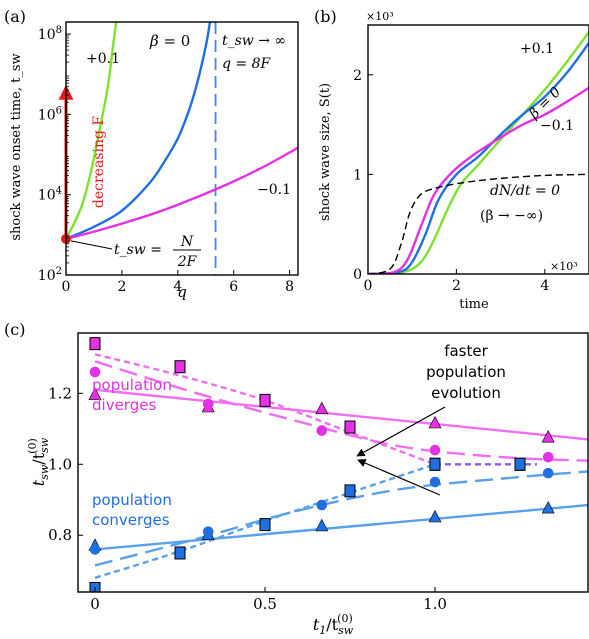  What do you see at coordinates (316, 624) in the screenshot?
I see `xlabel-c-main: t` at bounding box center [316, 624].